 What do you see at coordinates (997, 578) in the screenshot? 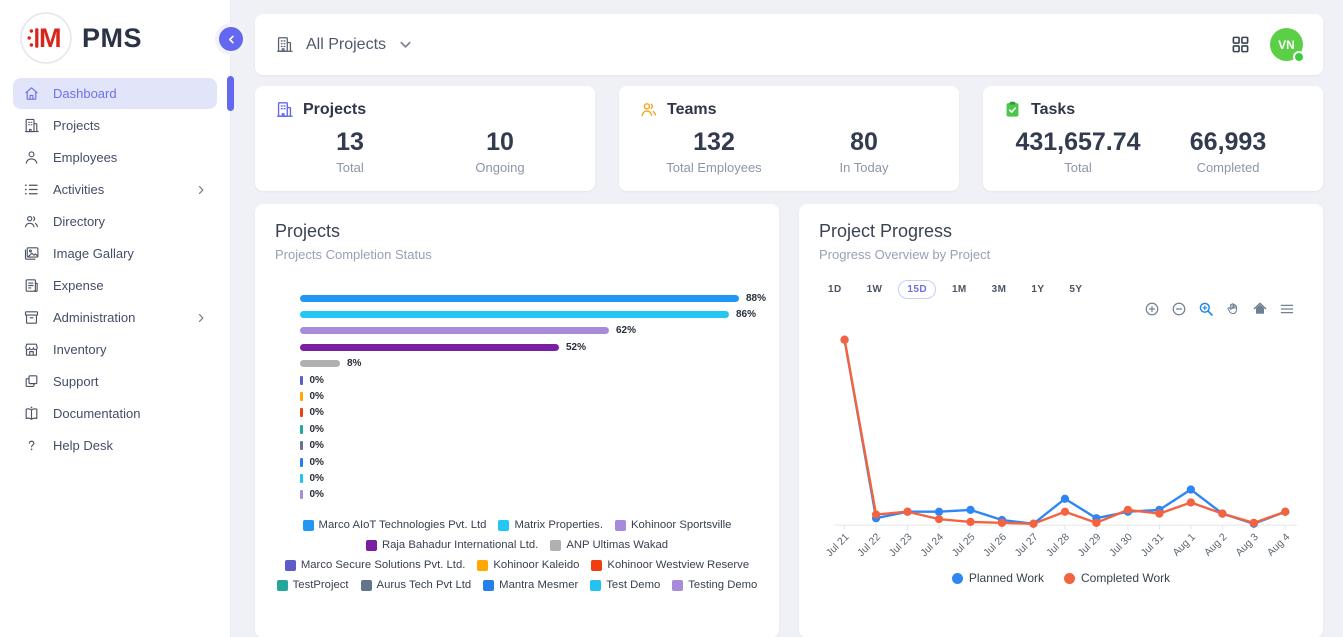
I see `legend-item: Planned Work` at bounding box center [997, 578].